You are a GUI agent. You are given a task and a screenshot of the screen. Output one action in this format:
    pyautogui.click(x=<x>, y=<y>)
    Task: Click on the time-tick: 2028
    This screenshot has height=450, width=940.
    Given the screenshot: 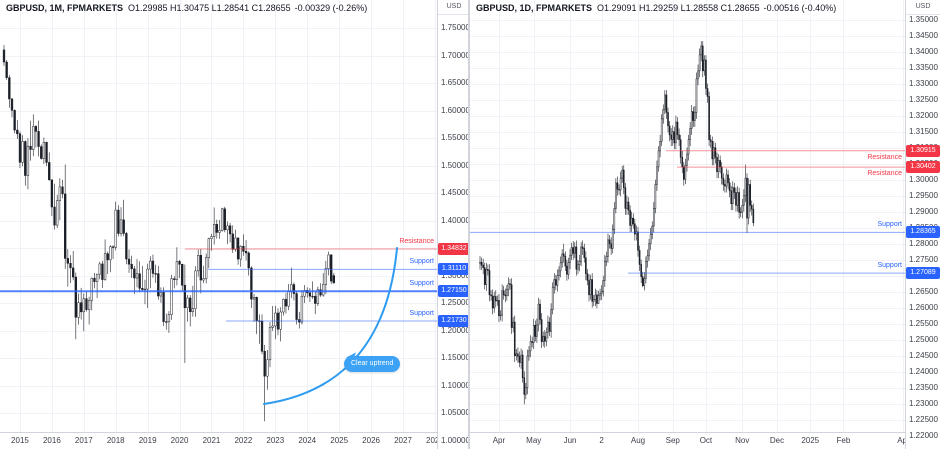 What is the action you would take?
    pyautogui.click(x=435, y=440)
    